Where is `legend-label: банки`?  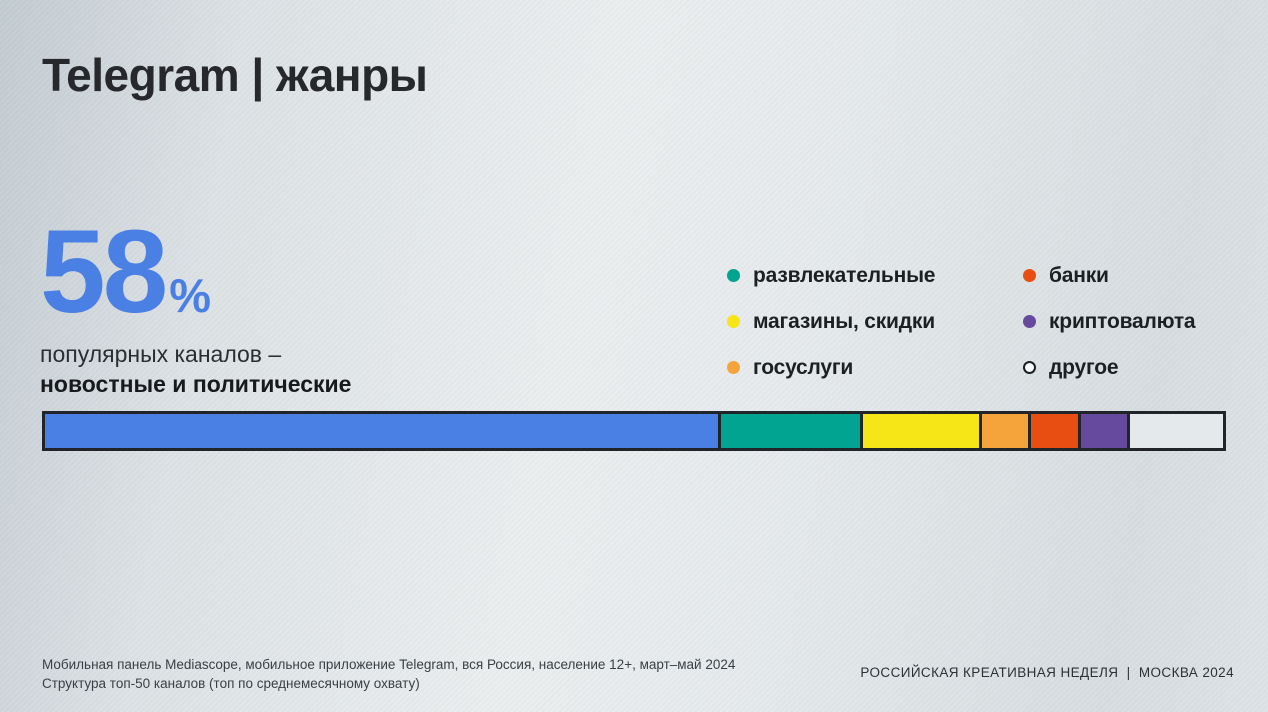 legend-label: банки is located at coordinates (1079, 275).